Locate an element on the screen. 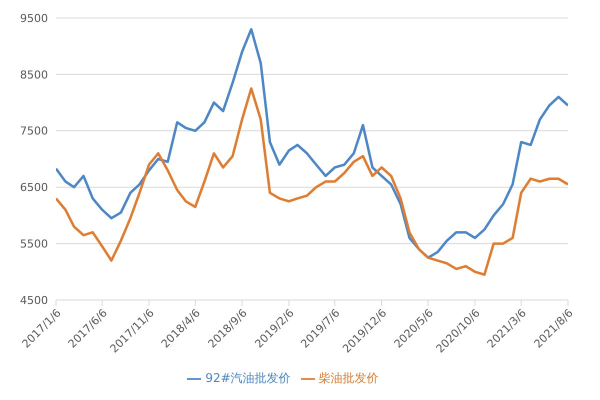 Image resolution: width=600 pixels, height=400 pixels. legend-label: 92#汽油批发价 is located at coordinates (248, 378).